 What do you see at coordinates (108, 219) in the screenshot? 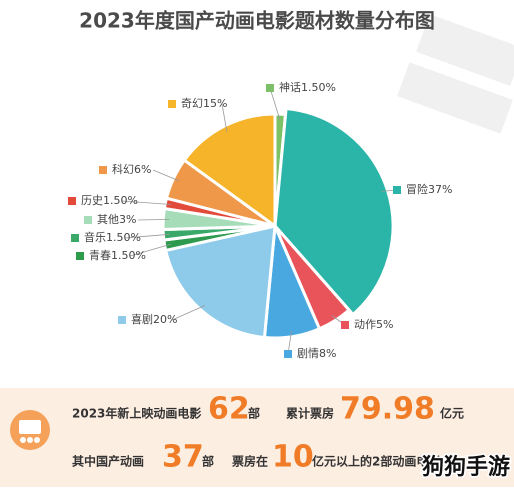
I see `slice-name: 其他` at bounding box center [108, 219].